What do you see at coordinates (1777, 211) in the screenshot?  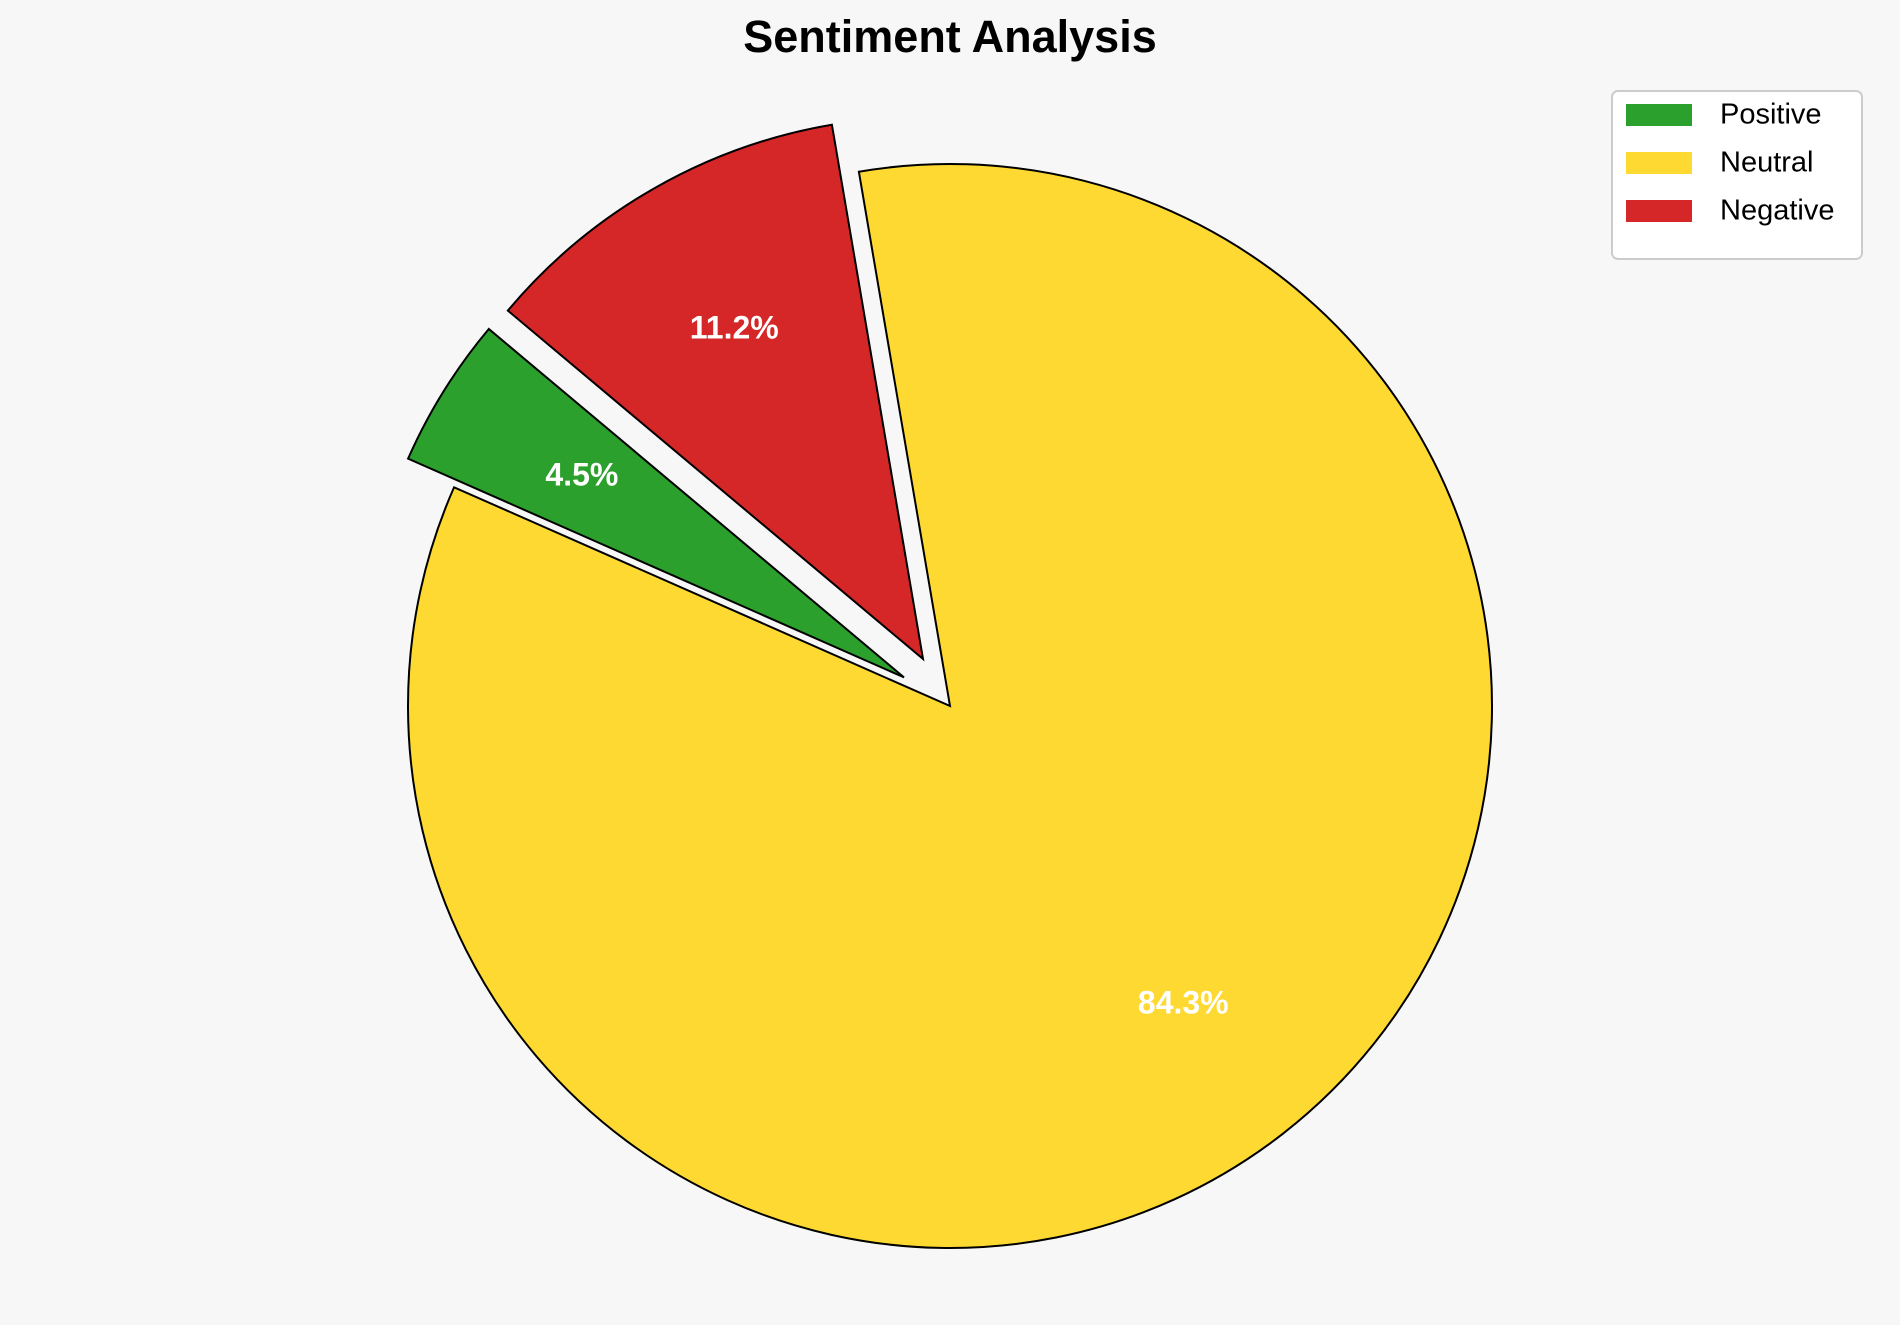 I see `legend-label: Negative` at bounding box center [1777, 211].